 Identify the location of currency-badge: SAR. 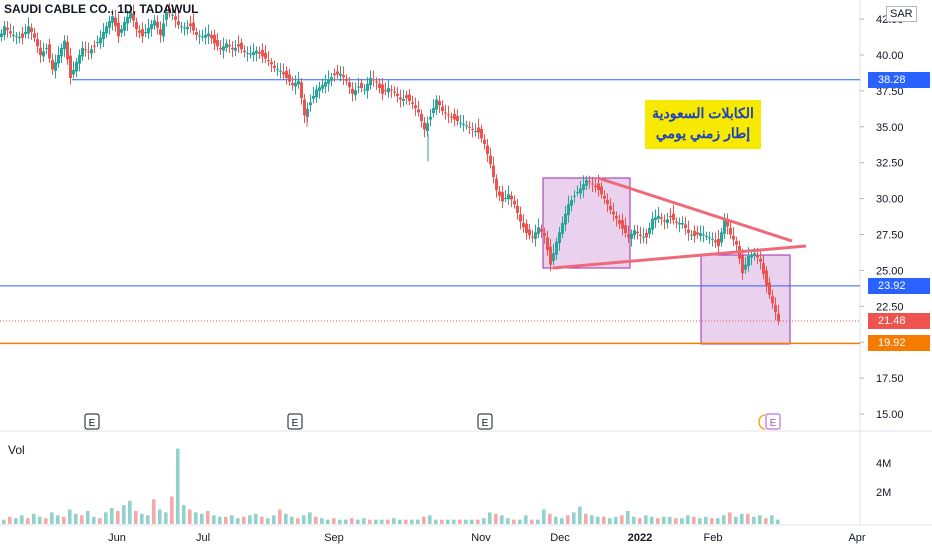
(901, 14).